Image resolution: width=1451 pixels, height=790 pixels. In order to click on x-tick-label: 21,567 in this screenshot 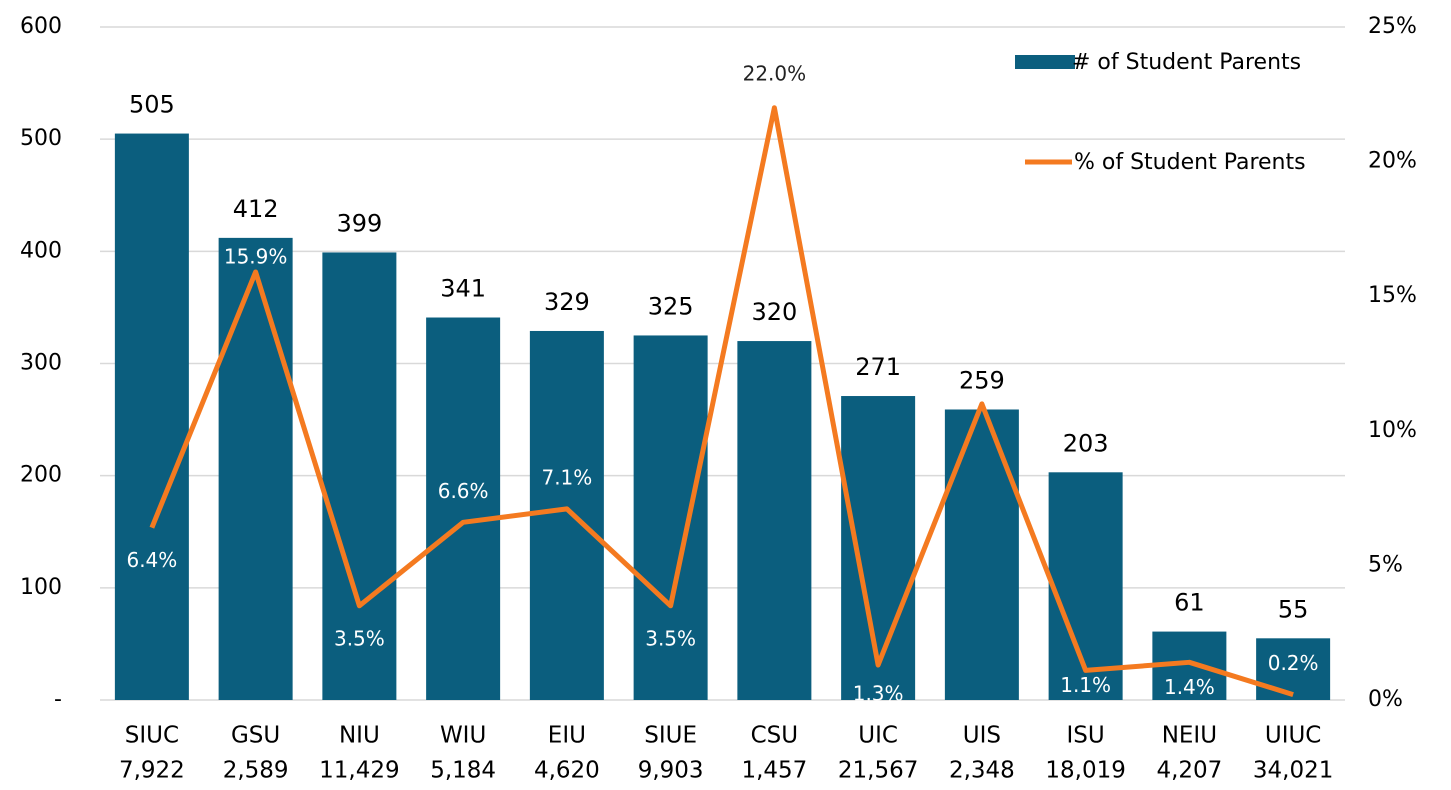, I will do `click(878, 771)`.